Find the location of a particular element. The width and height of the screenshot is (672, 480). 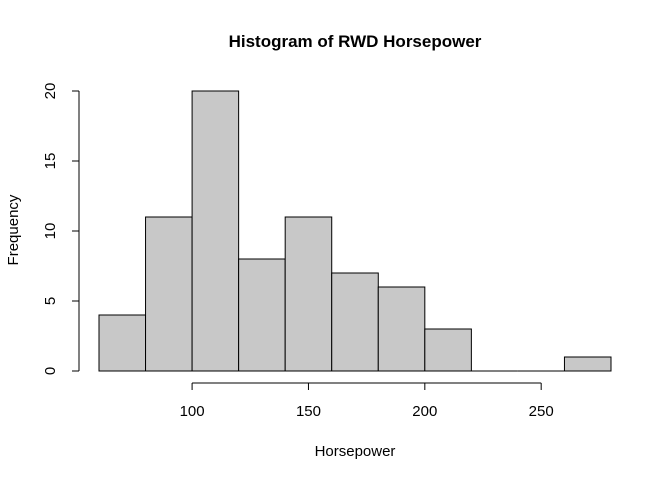

x-axis: 100 150 200 250 is located at coordinates (367, 401).